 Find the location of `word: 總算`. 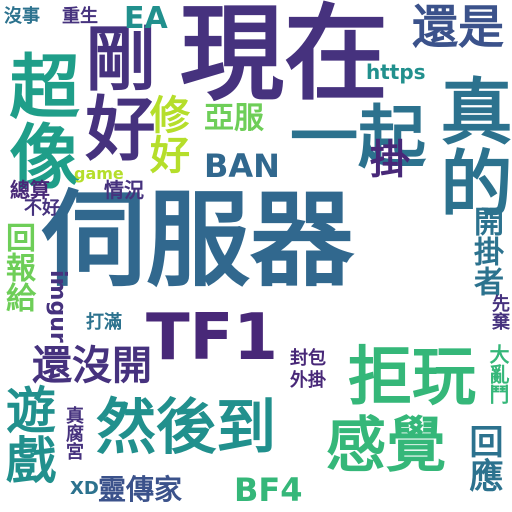

word: 總算 is located at coordinates (30, 190).